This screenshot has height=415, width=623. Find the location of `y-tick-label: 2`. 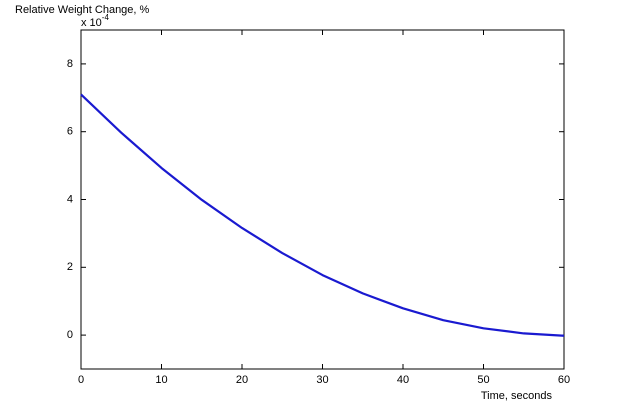

y-tick-label: 2 is located at coordinates (70, 267).